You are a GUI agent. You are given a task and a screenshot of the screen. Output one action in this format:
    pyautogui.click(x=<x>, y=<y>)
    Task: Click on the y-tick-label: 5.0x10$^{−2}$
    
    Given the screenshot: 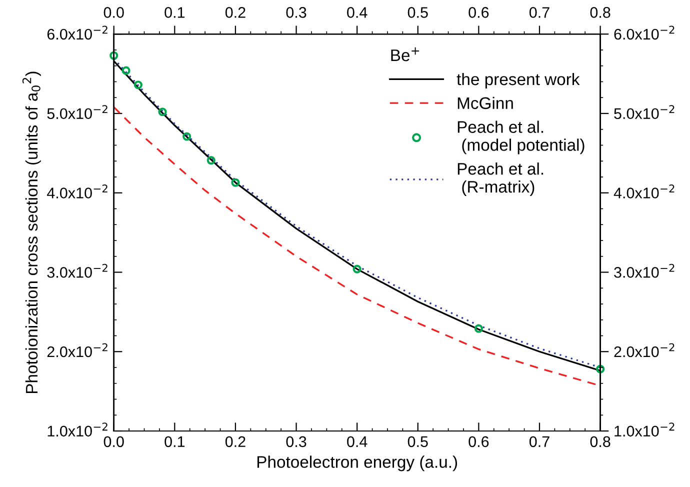 What is the action you would take?
    pyautogui.click(x=77, y=112)
    